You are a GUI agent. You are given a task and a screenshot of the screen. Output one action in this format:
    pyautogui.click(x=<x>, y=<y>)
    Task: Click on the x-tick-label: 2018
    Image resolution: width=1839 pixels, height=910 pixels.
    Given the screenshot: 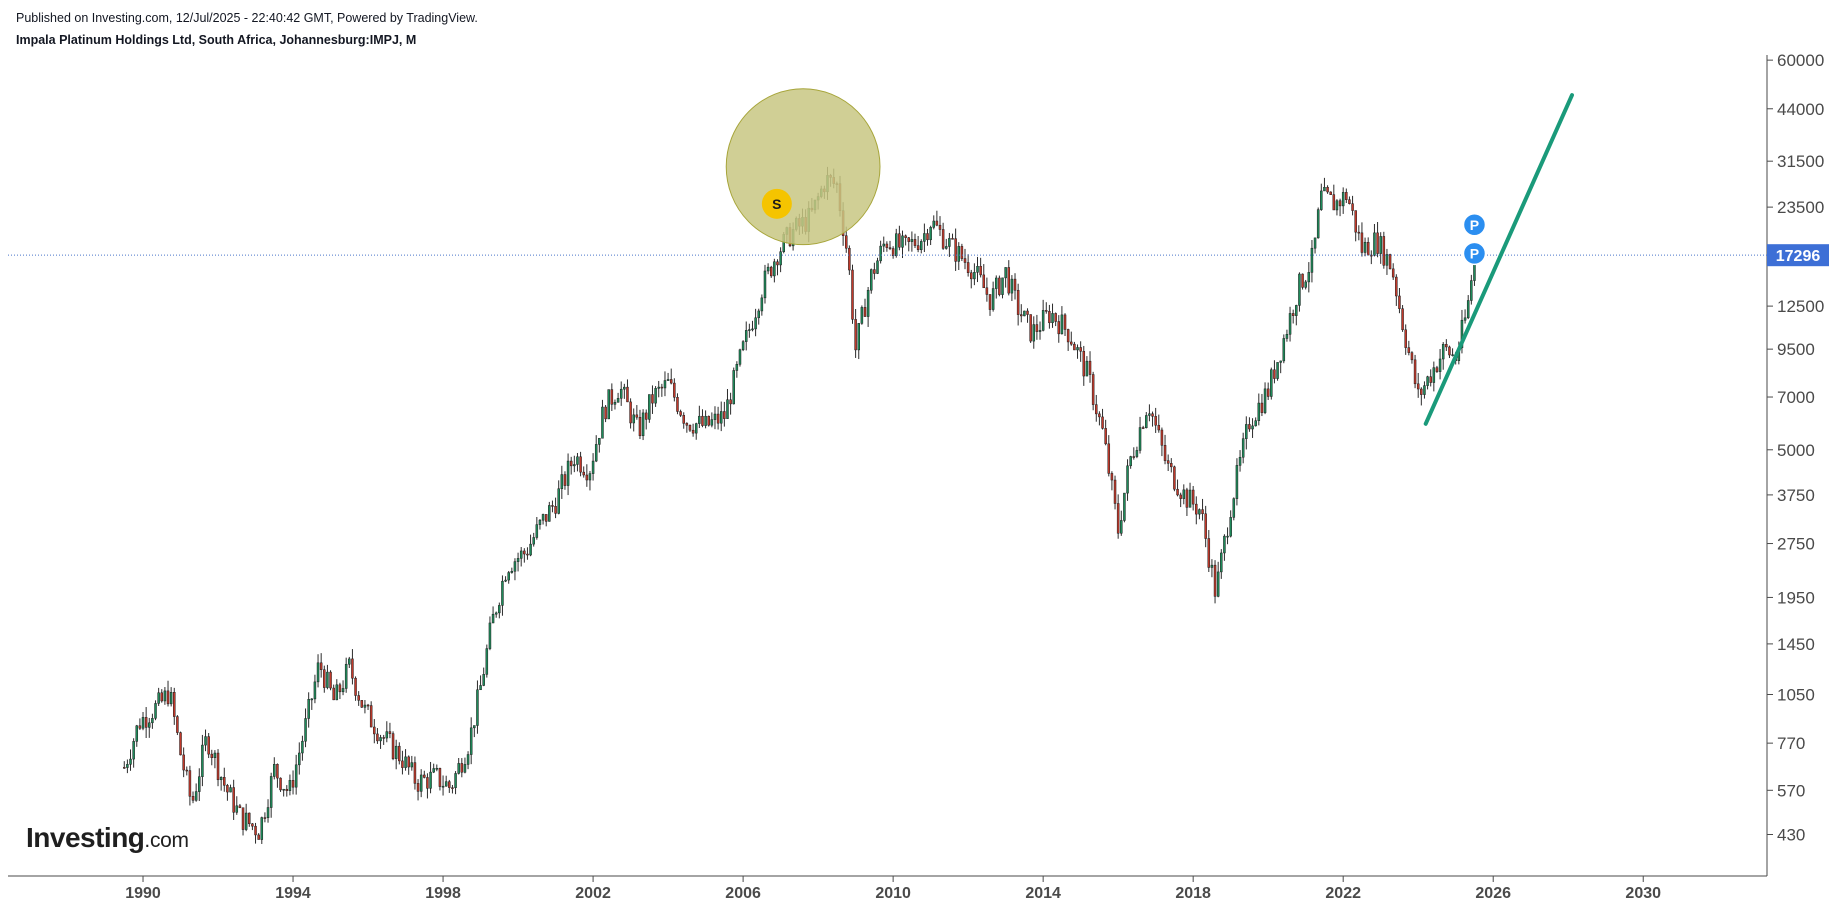 What is the action you would take?
    pyautogui.click(x=1193, y=893)
    